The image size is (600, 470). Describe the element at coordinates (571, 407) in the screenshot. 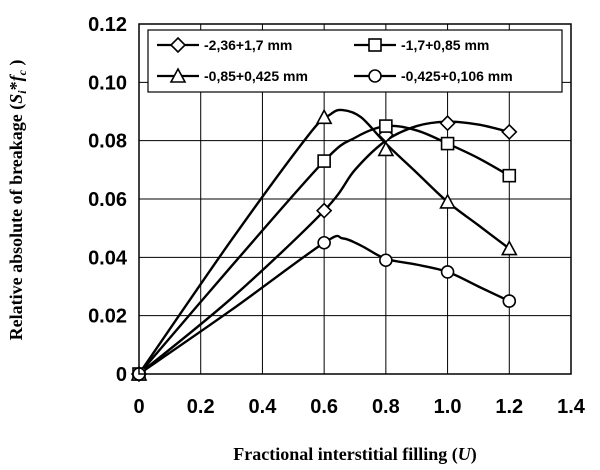

I see `x-tick-label: 1.4` at that location.